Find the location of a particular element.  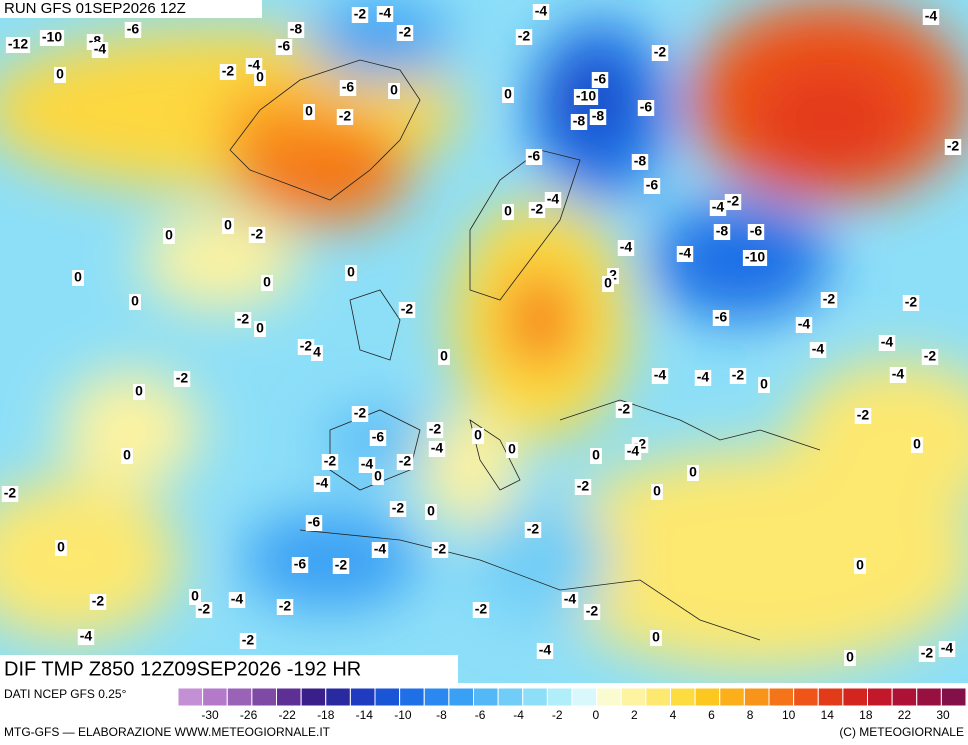

legend-tick-label: -4 is located at coordinates (518, 715).